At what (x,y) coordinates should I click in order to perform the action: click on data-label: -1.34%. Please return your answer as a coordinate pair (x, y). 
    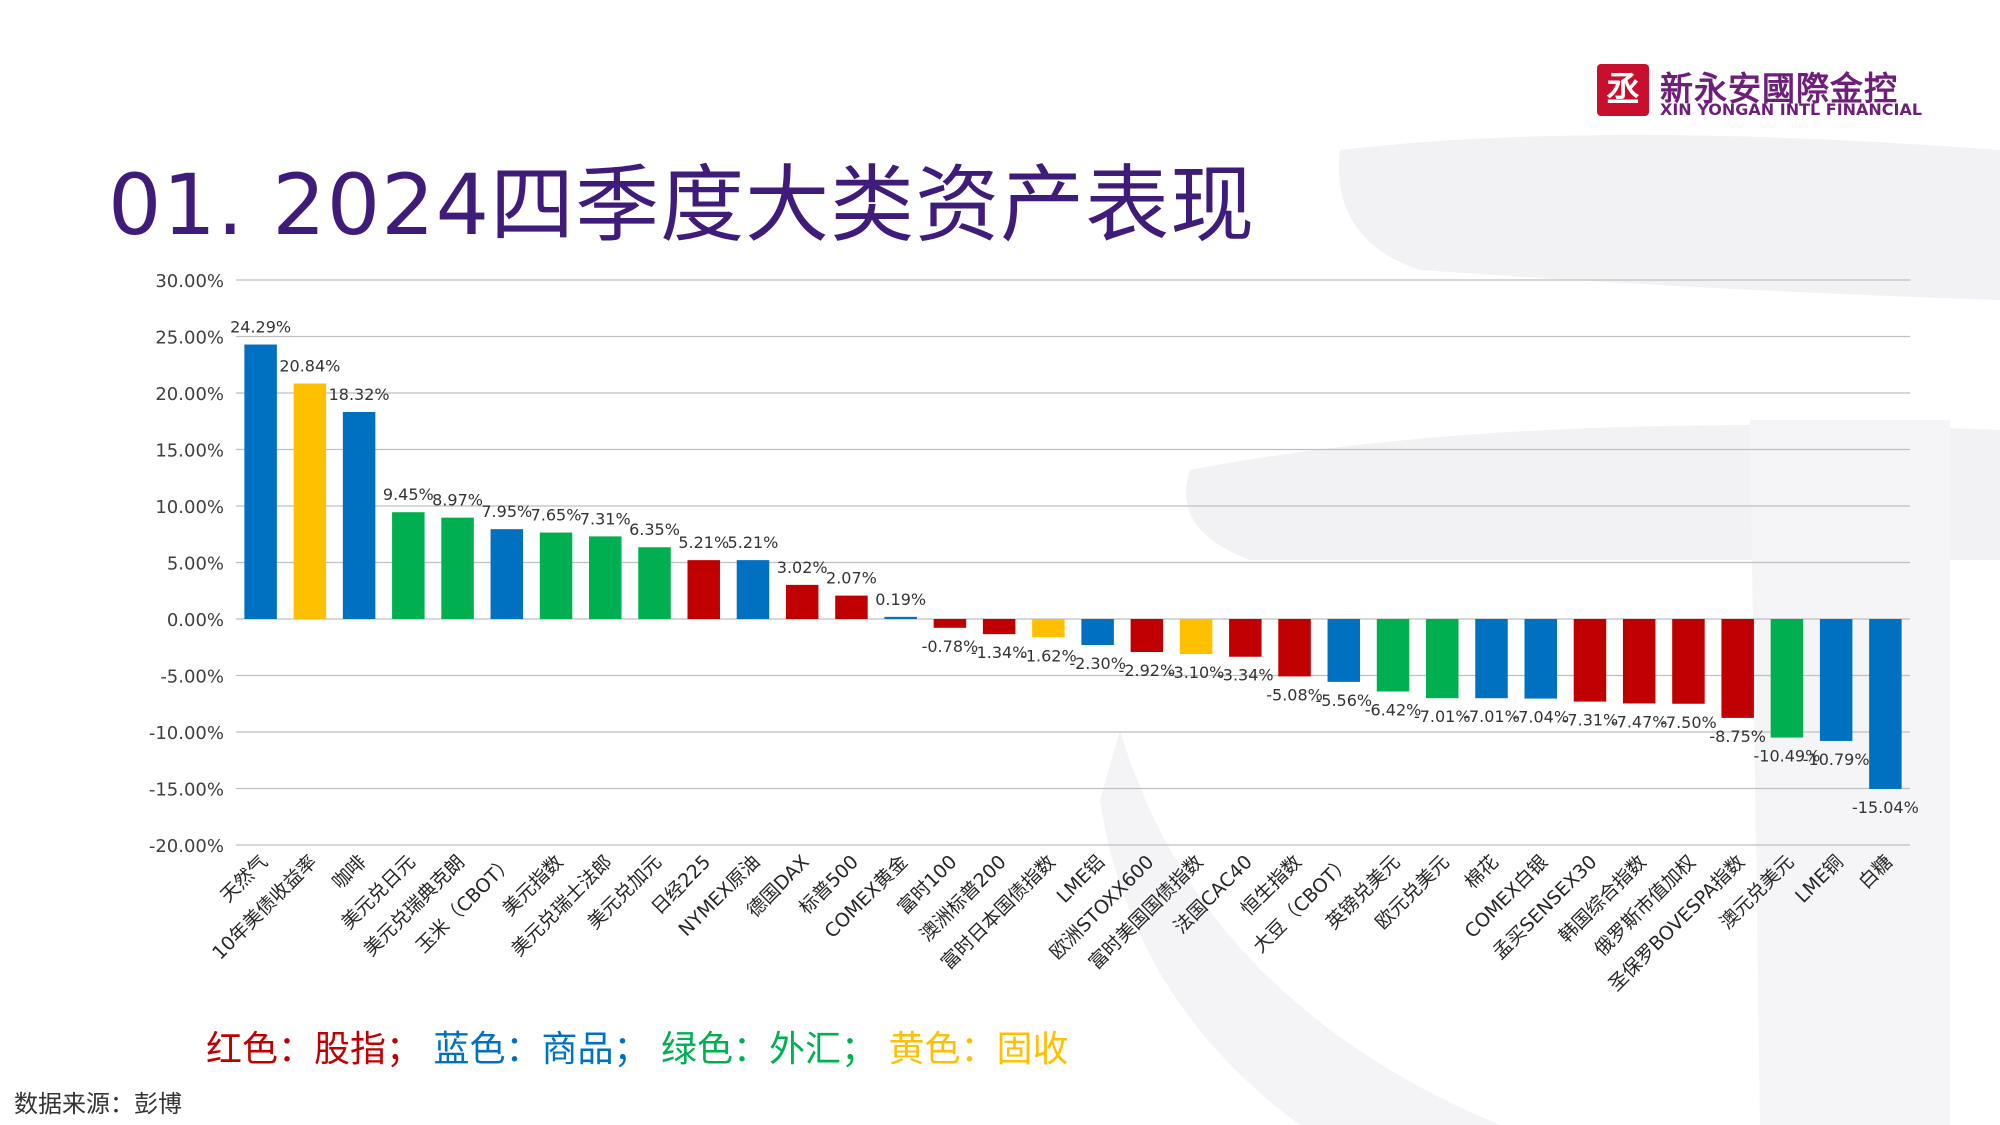
    Looking at the image, I should click on (999, 652).